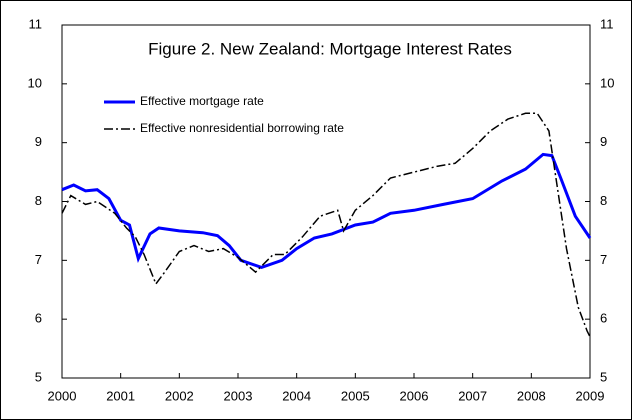 The image size is (632, 420). Describe the element at coordinates (531, 395) in the screenshot. I see `x-tick-label: 2008` at that location.